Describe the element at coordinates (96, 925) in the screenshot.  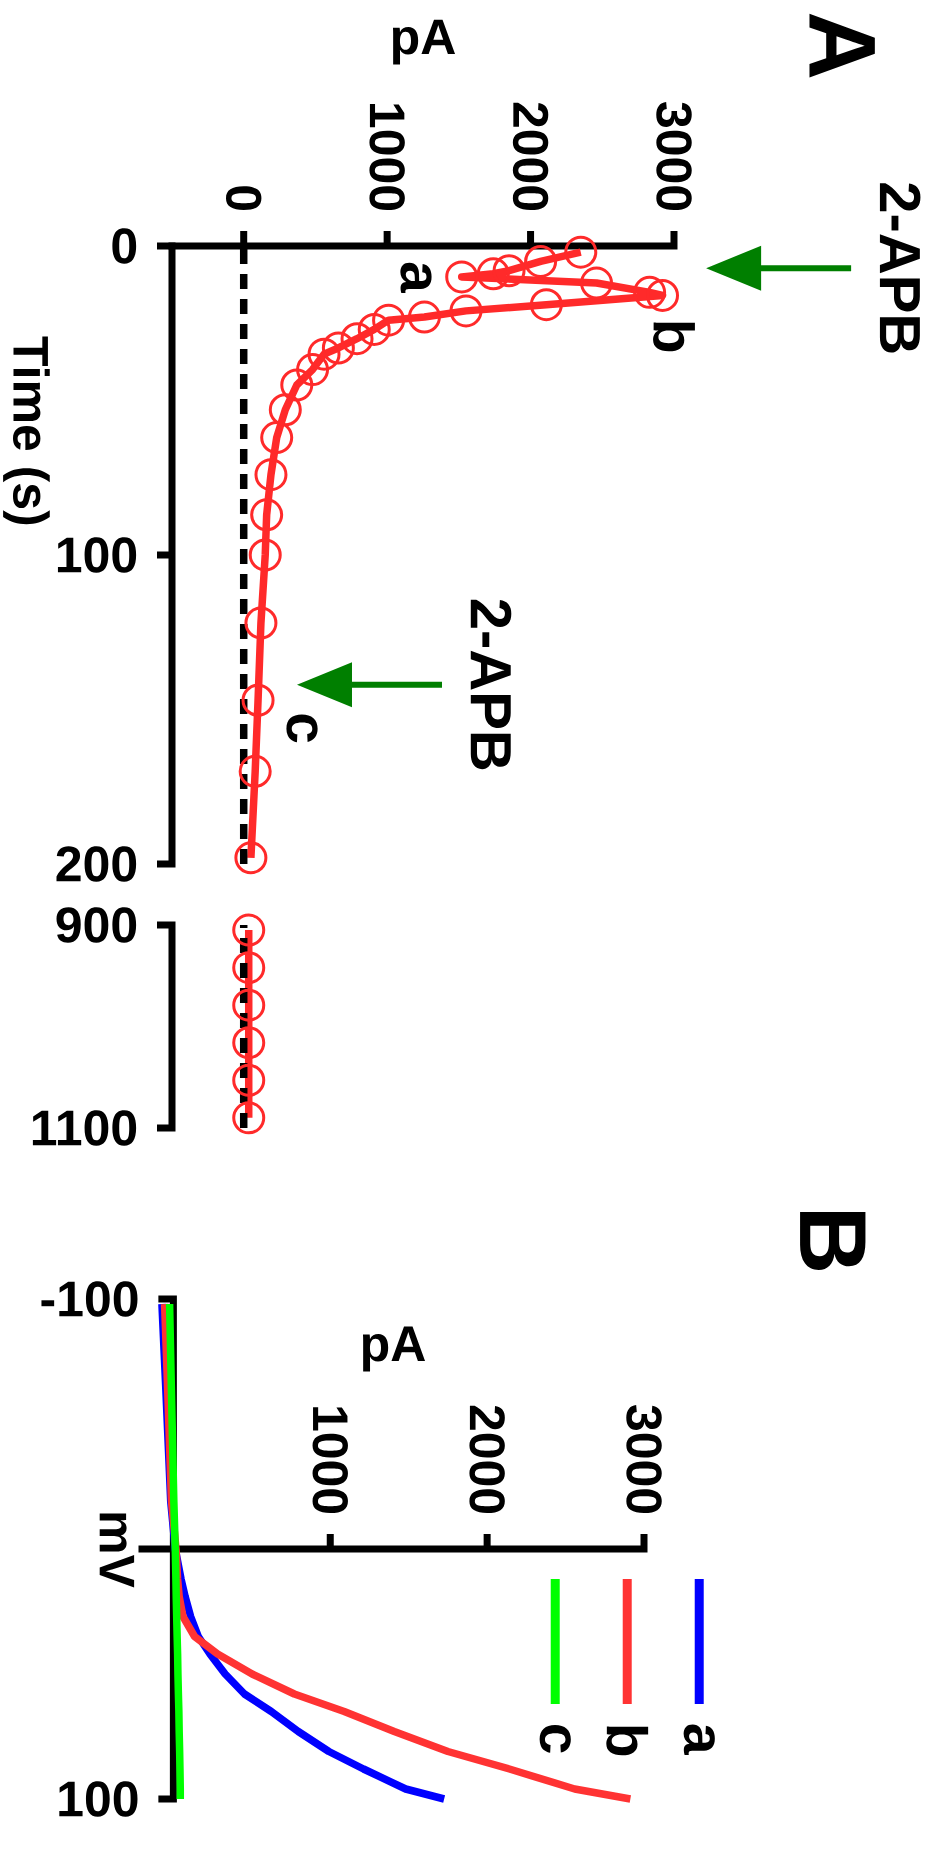
I see `y-tick-label: 900` at that location.